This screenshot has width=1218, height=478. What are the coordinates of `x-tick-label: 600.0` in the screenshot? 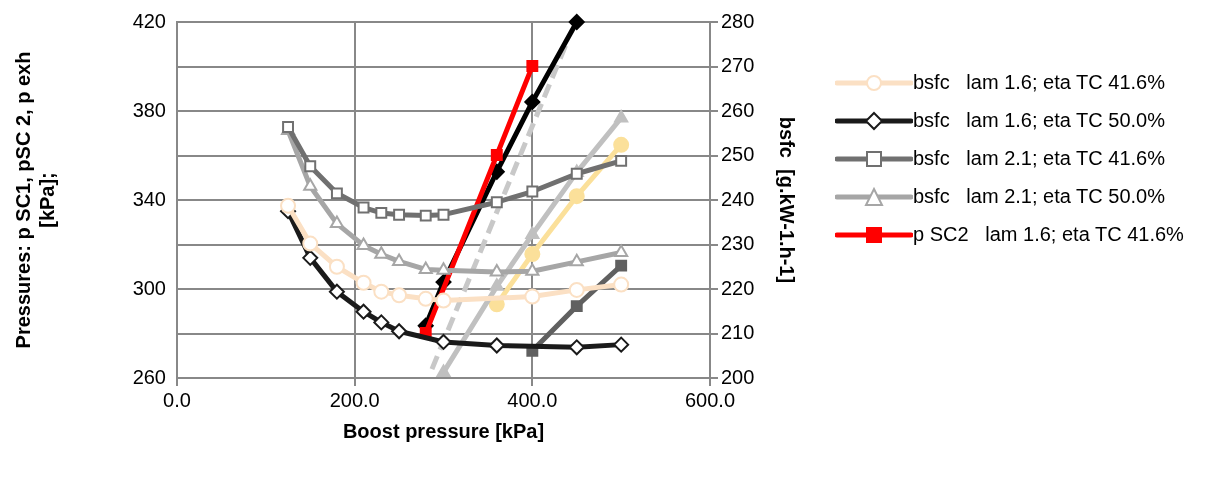 It's located at (710, 399).